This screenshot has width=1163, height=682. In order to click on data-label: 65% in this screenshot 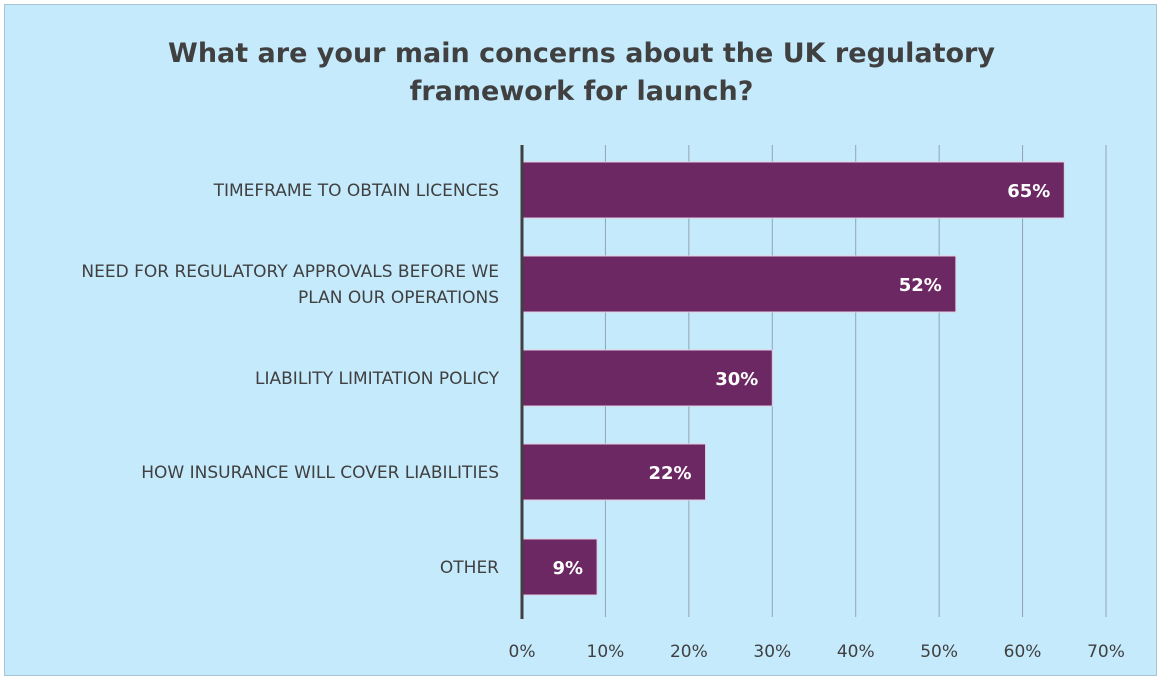, I will do `click(1028, 191)`.